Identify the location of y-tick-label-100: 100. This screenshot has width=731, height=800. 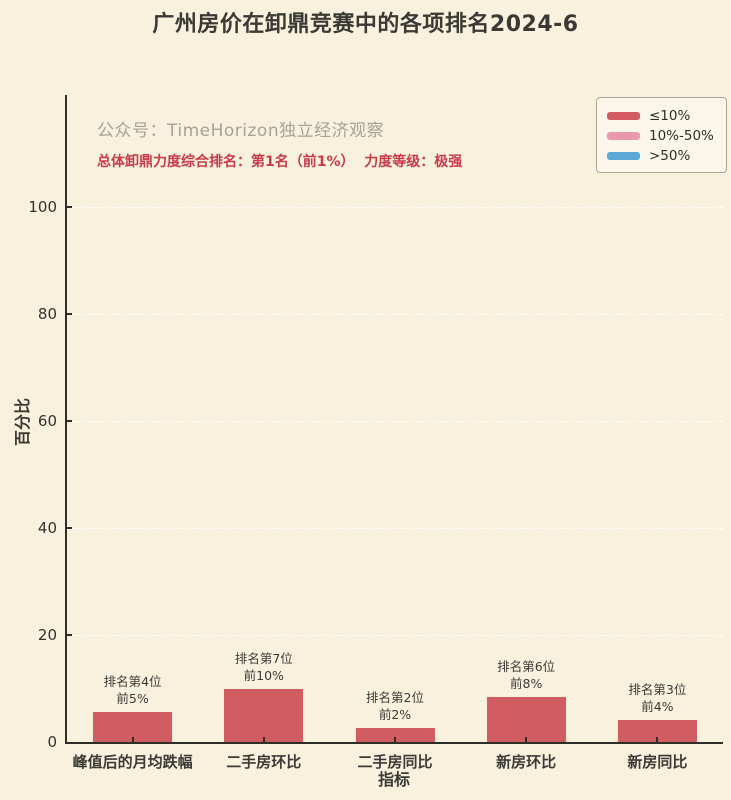
(42, 207).